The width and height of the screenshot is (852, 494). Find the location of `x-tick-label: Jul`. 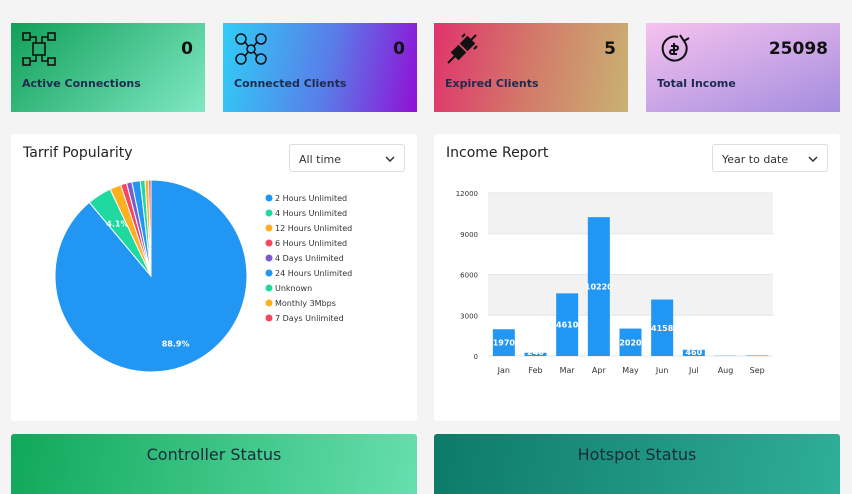

x-tick-label: Jul is located at coordinates (693, 370).